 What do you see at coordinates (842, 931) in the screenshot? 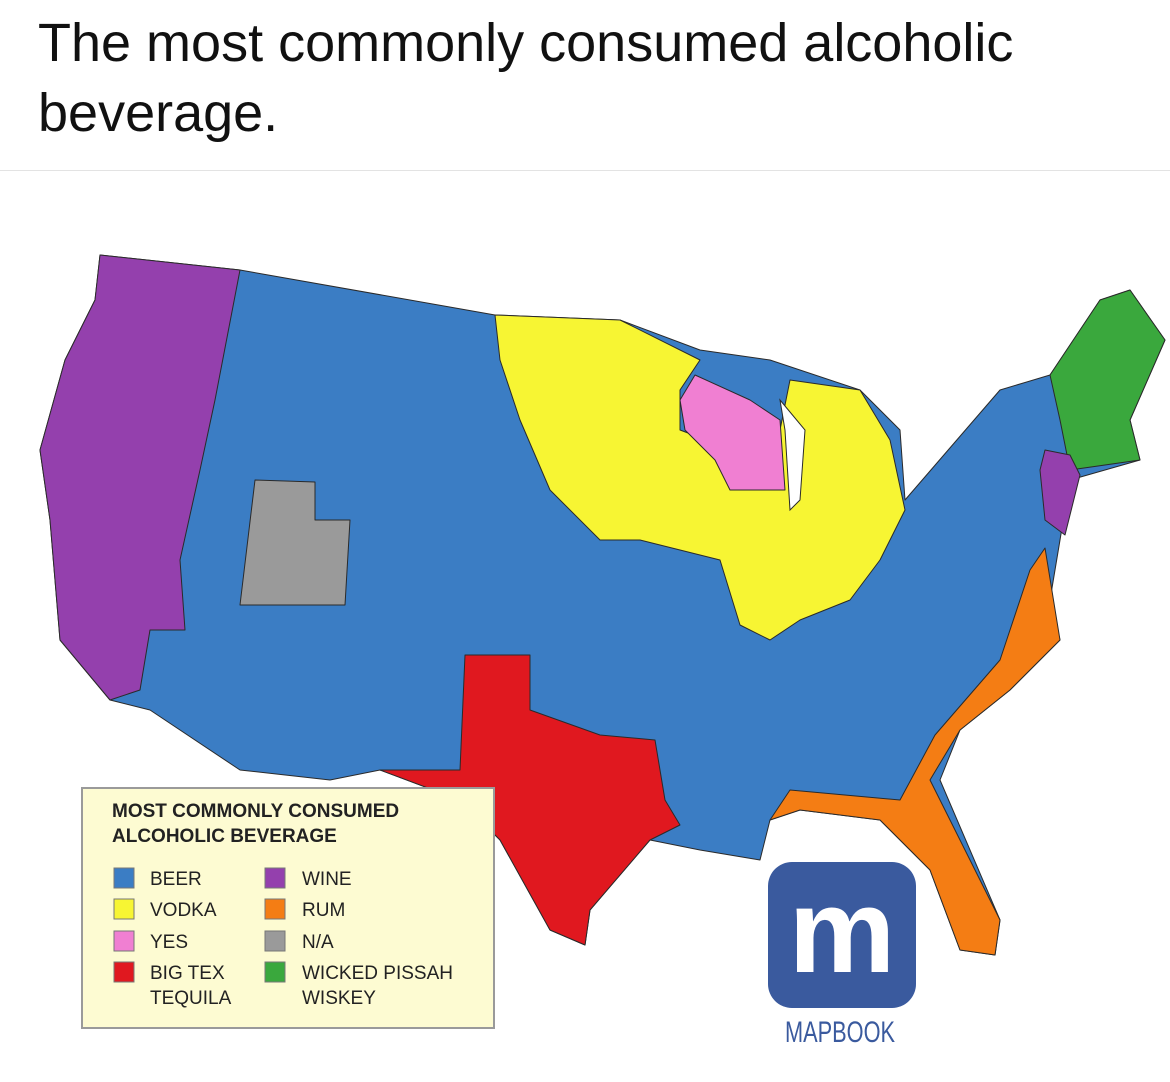
I see `logo-mark: m` at bounding box center [842, 931].